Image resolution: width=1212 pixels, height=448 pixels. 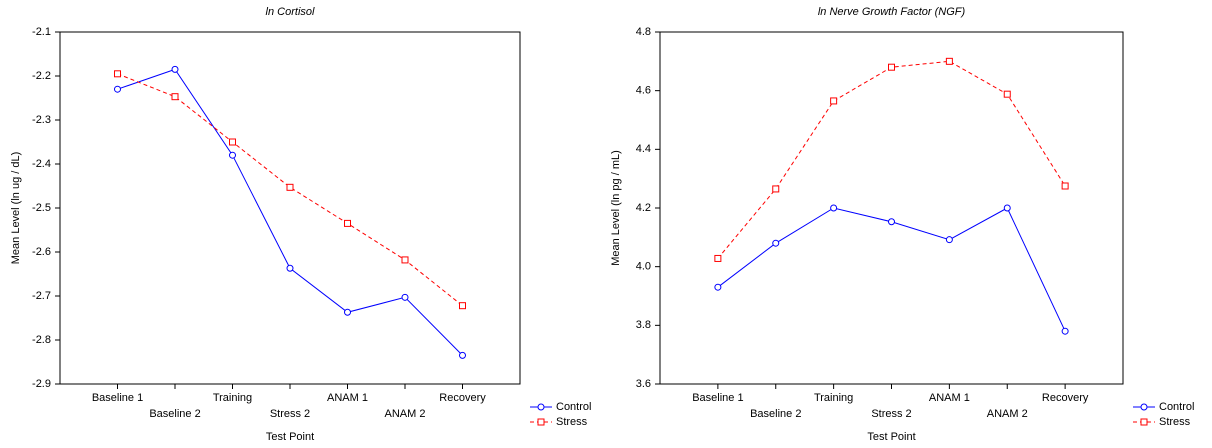 What do you see at coordinates (41, 340) in the screenshot?
I see `y-tick-label: -2.8` at bounding box center [41, 340].